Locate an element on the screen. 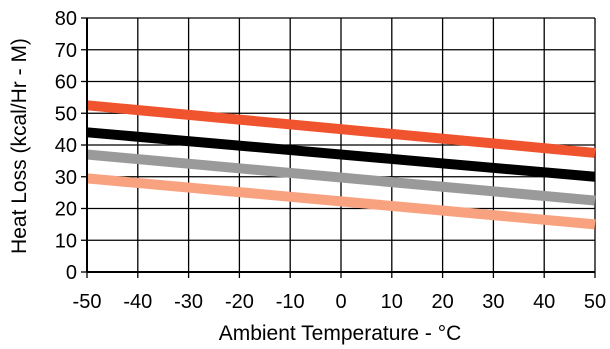 Image resolution: width=610 pixels, height=349 pixels. x-tick-labels: -50 -40 -30 -20 -10 0 10 20 30 40 50 is located at coordinates (340, 302).